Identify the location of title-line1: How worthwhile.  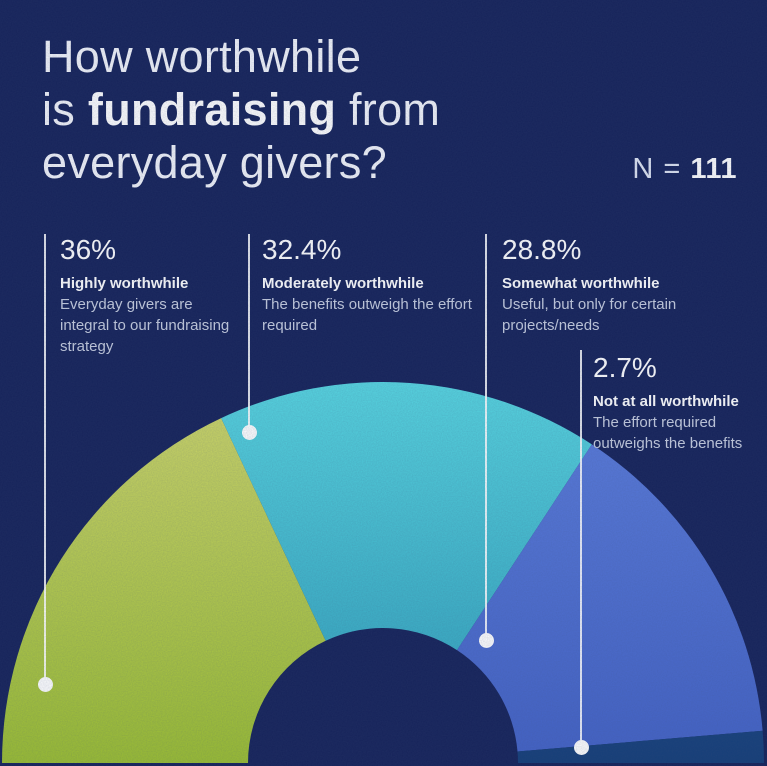
(202, 56).